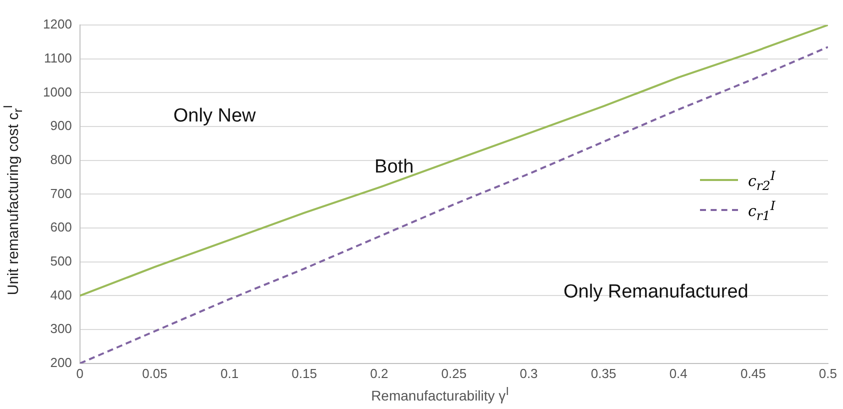  What do you see at coordinates (61, 193) in the screenshot?
I see `y-tick-label: 700` at bounding box center [61, 193].